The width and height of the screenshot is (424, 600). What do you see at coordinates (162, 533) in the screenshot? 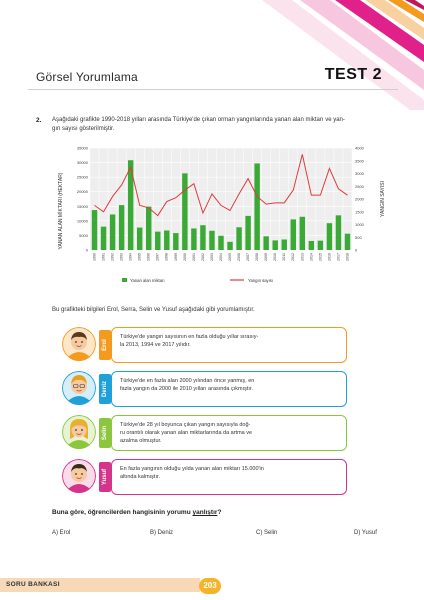
I see `option-b: B) Deniz` at bounding box center [162, 533].